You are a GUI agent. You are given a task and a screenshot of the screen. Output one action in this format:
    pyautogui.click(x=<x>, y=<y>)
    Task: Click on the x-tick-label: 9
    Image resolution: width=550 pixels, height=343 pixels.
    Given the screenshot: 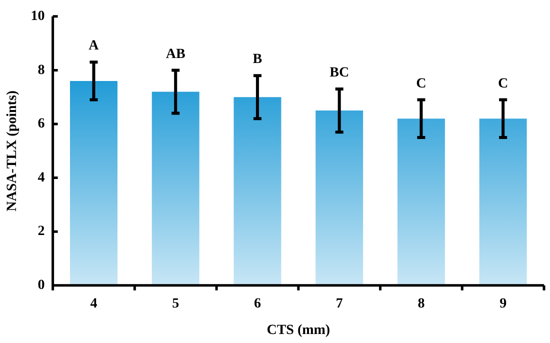 What is the action you would take?
    pyautogui.click(x=503, y=304)
    